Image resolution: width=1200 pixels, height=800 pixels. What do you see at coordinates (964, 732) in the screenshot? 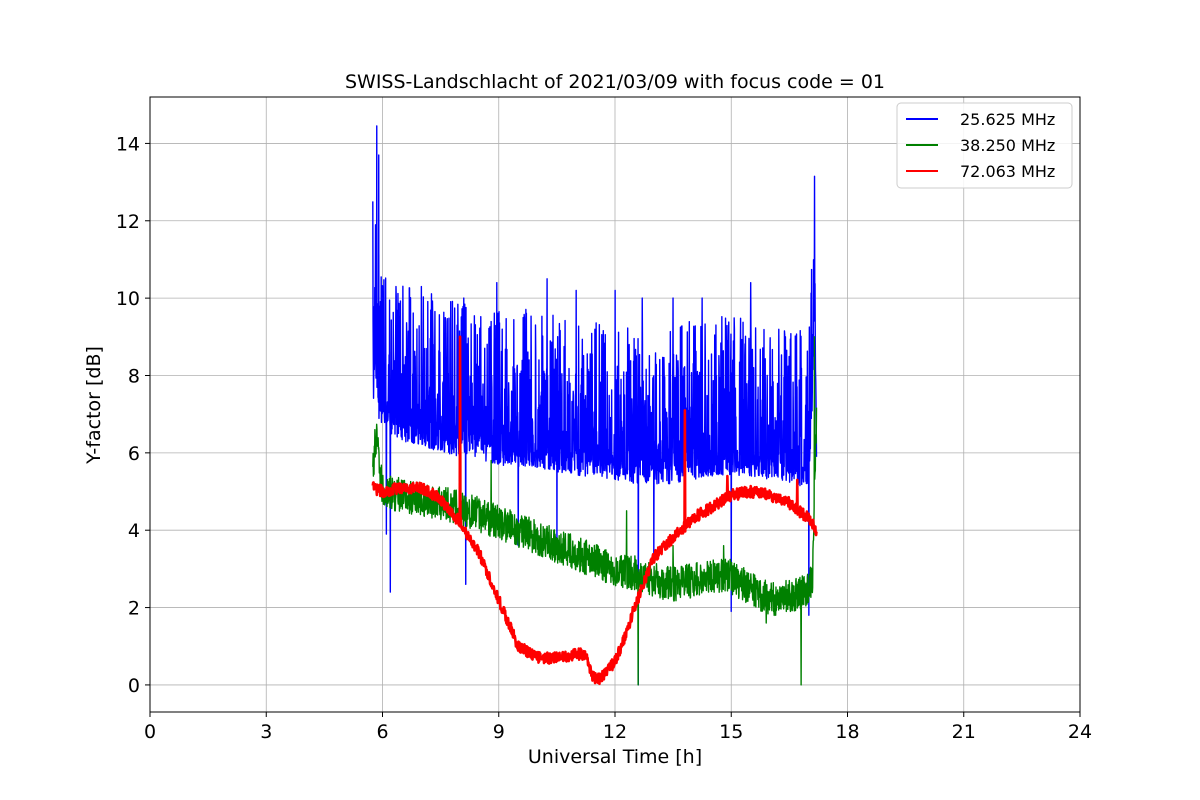
I see `x-tick-label: 21` at bounding box center [964, 732].